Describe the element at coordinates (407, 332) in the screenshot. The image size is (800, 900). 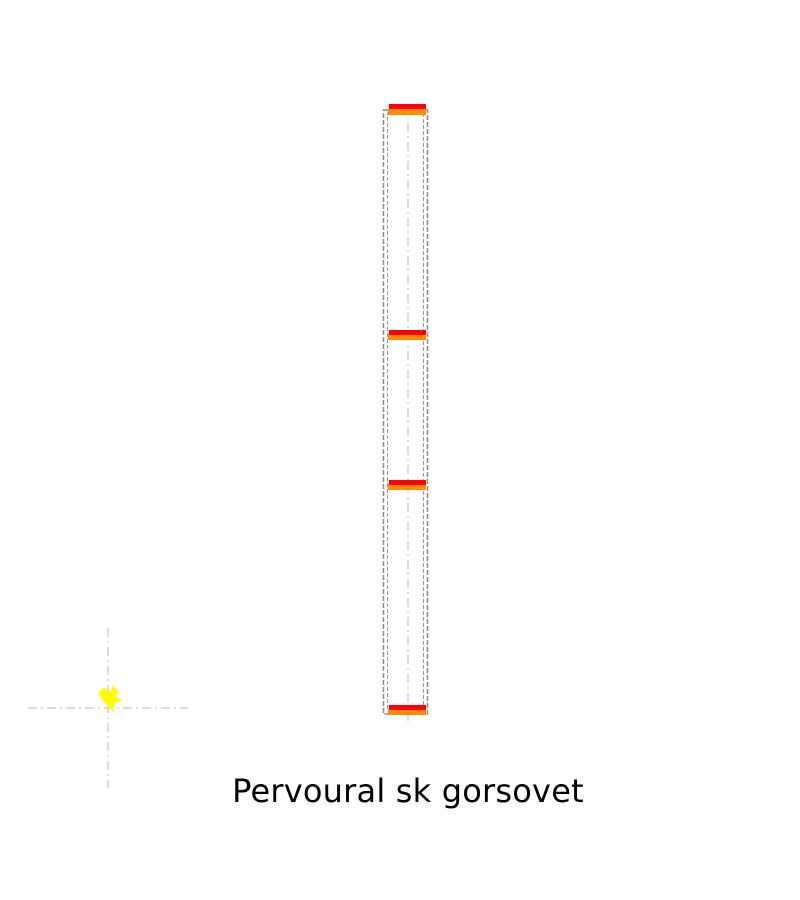
I see `level-marker-upper-primary` at that location.